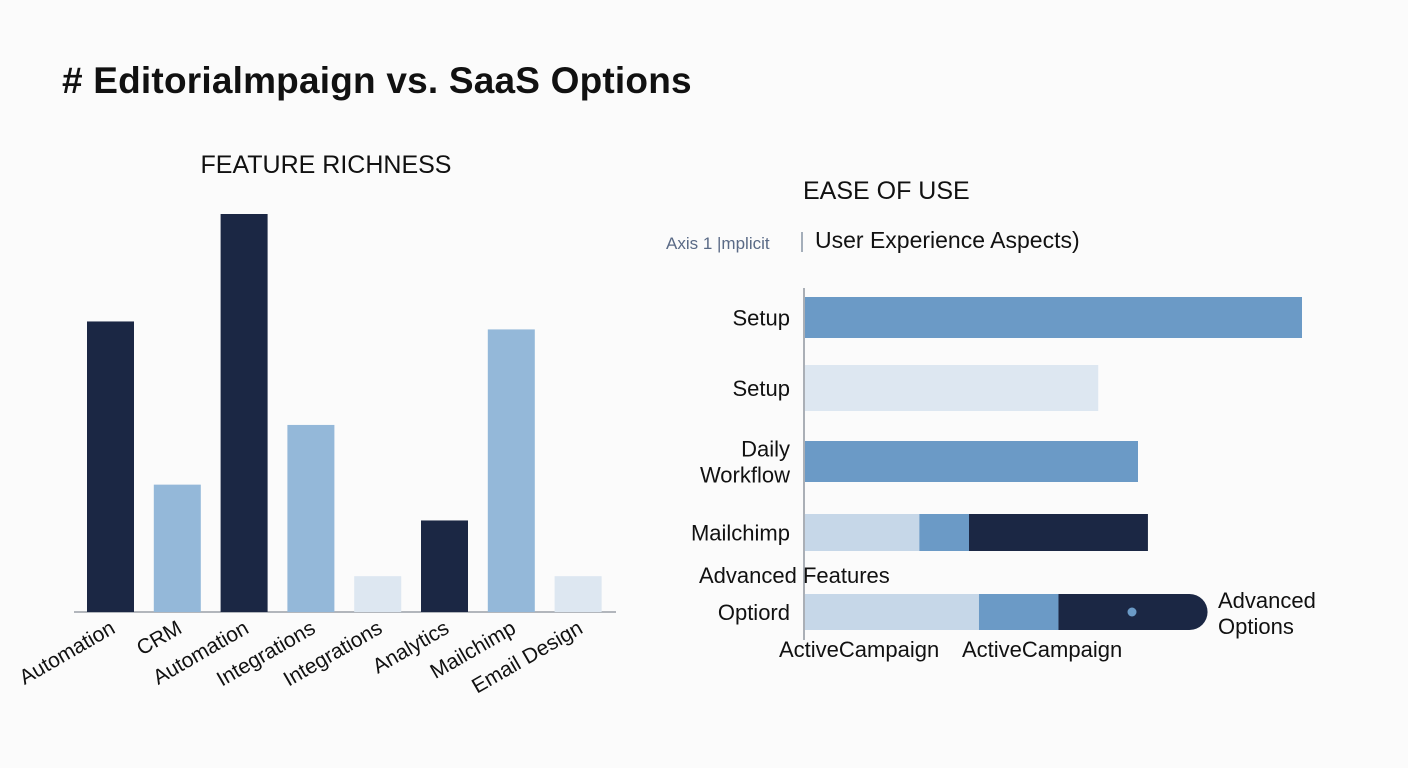 This screenshot has height=768, width=1408. What do you see at coordinates (754, 612) in the screenshot?
I see `row-5-label: Optiord` at bounding box center [754, 612].